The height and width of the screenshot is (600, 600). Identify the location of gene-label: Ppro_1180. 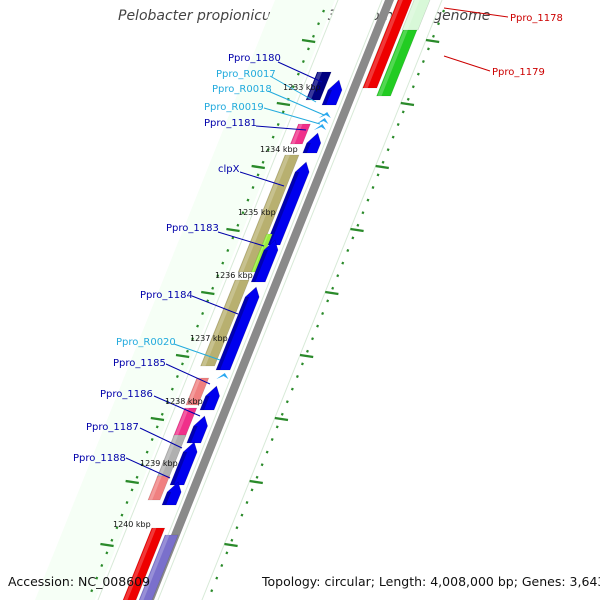
(254, 58).